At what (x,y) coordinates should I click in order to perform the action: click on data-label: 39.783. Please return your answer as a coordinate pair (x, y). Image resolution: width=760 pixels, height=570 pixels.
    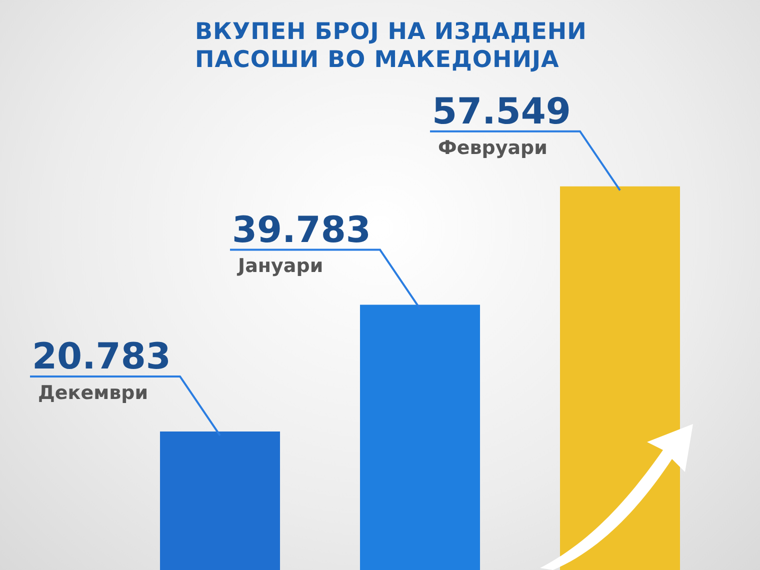
    Looking at the image, I should click on (301, 230).